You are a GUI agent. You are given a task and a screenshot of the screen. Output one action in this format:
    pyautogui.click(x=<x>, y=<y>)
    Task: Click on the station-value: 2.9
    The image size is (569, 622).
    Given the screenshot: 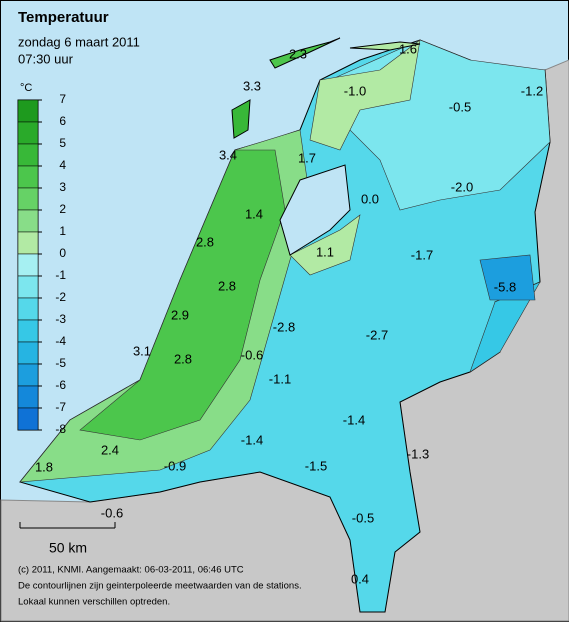 What is the action you would take?
    pyautogui.click(x=180, y=314)
    